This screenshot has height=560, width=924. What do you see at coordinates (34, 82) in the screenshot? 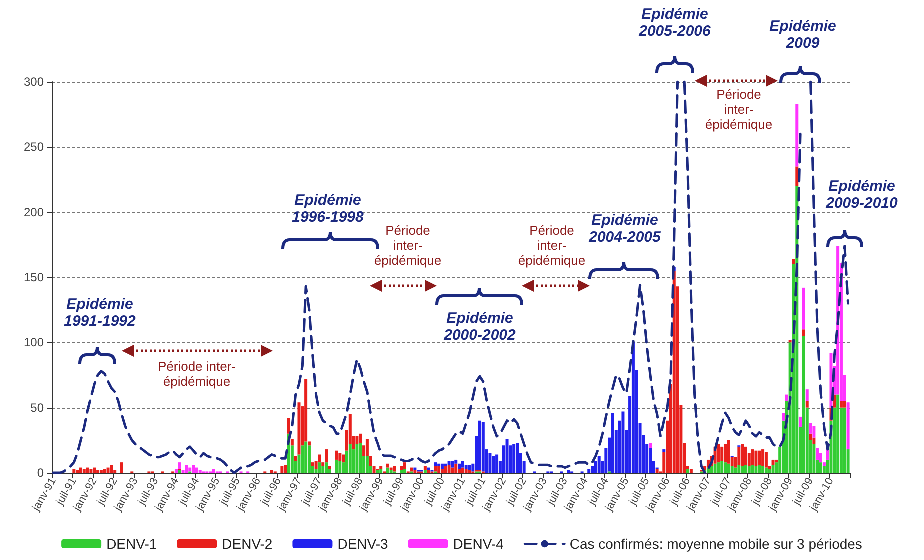
I see `y-tick-label: 300` at bounding box center [34, 82].